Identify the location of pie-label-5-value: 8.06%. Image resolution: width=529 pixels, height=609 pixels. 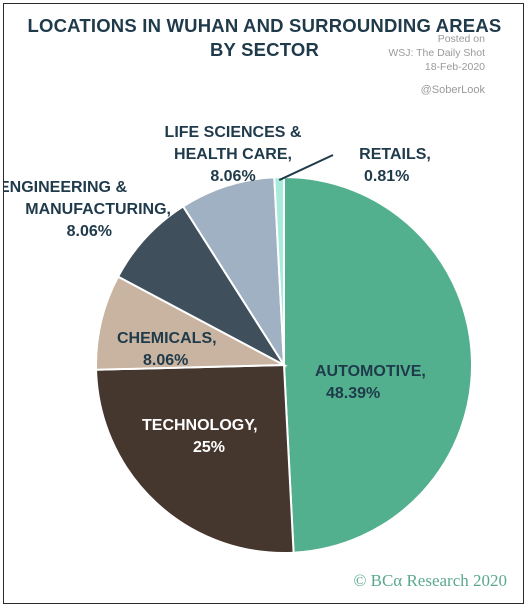
(232, 176).